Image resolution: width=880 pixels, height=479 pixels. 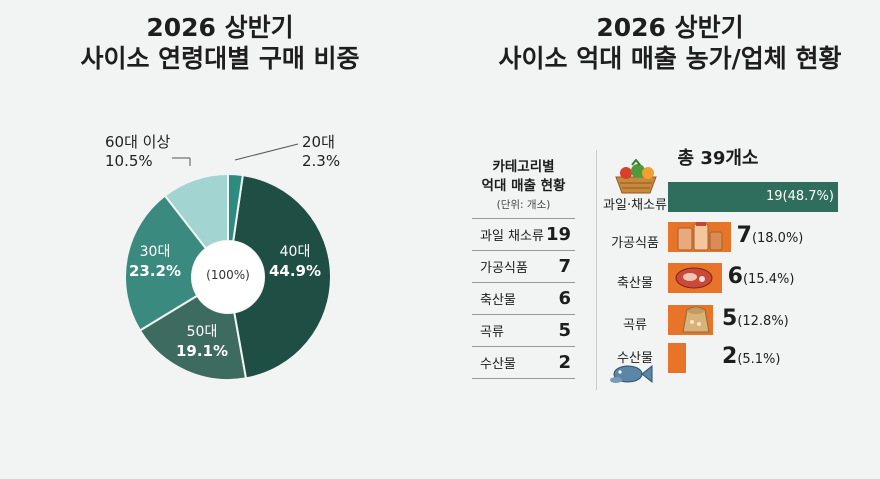 I want to click on donut-slice-20s, so click(x=235, y=207).